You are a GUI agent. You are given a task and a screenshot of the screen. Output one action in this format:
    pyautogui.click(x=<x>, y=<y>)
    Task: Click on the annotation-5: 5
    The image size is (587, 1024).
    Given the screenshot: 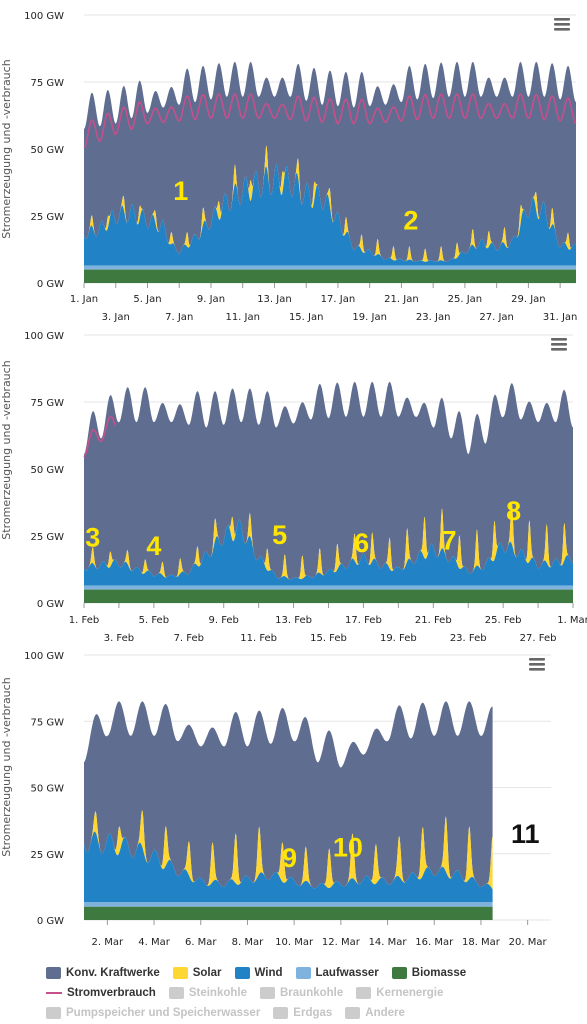 What is the action you would take?
    pyautogui.click(x=279, y=535)
    